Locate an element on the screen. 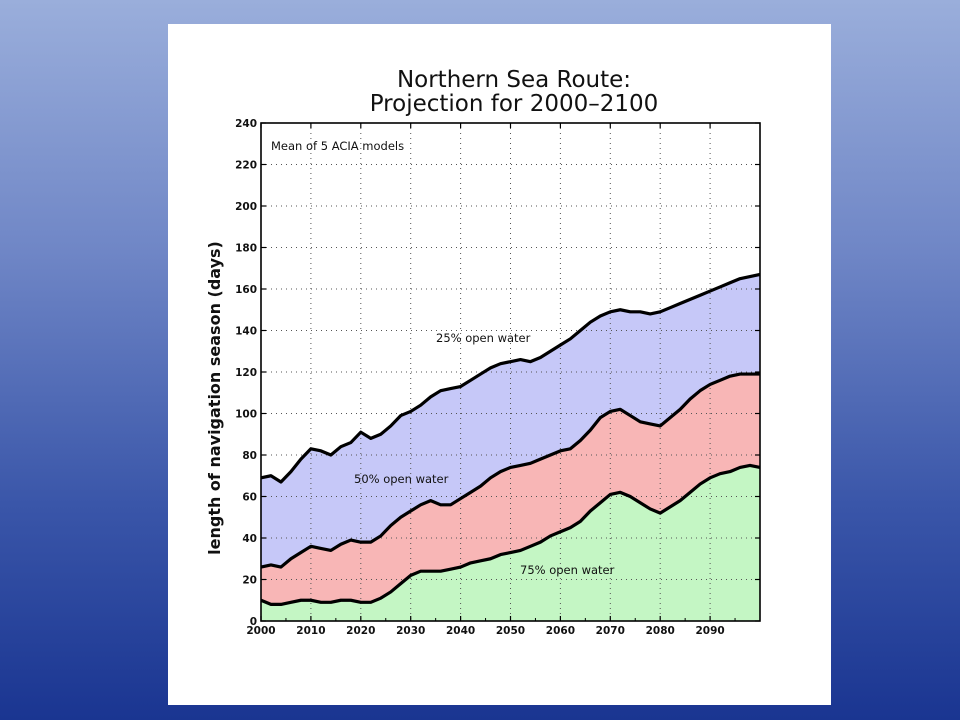 Image resolution: width=960 pixels, height=720 pixels. y-tick-label-120: 120 is located at coordinates (246, 373).